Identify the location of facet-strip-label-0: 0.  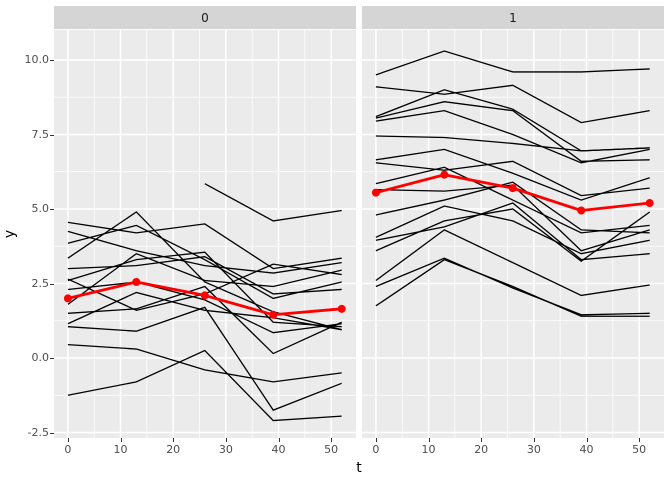
(205, 17).